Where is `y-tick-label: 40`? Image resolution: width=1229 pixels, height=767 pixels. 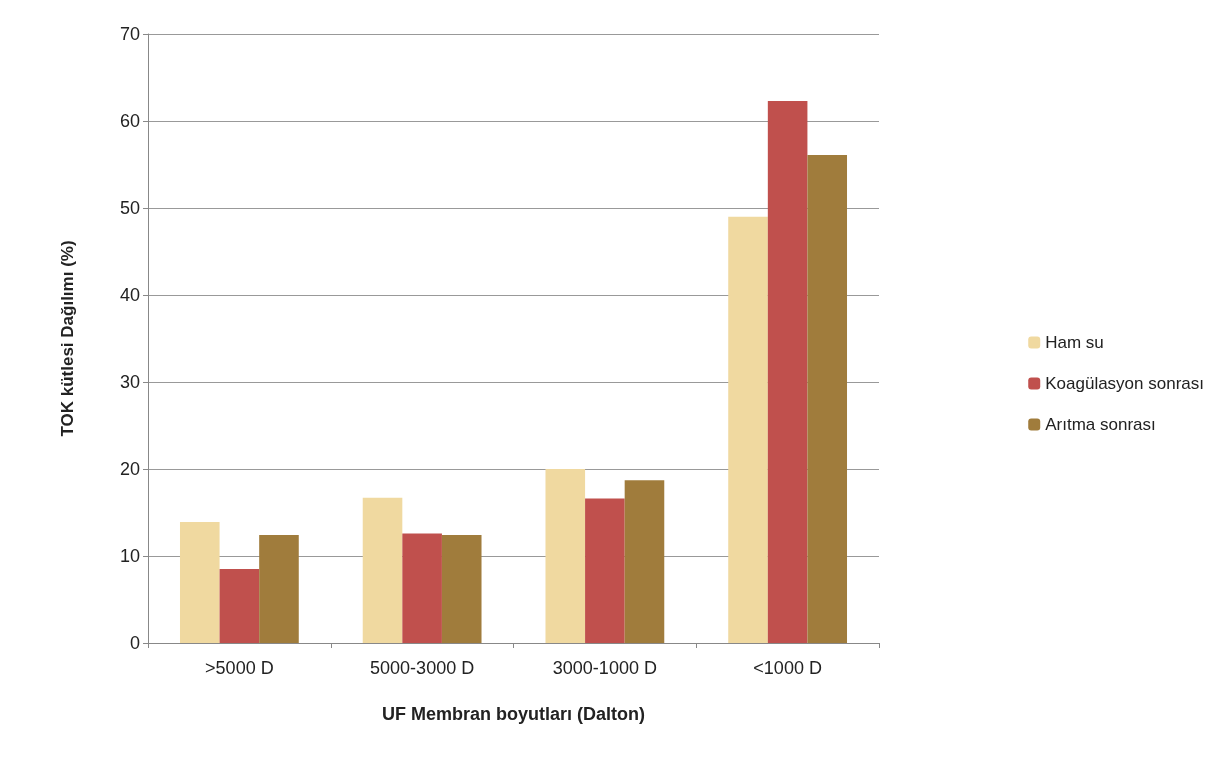
y-tick-label: 40 is located at coordinates (129, 295).